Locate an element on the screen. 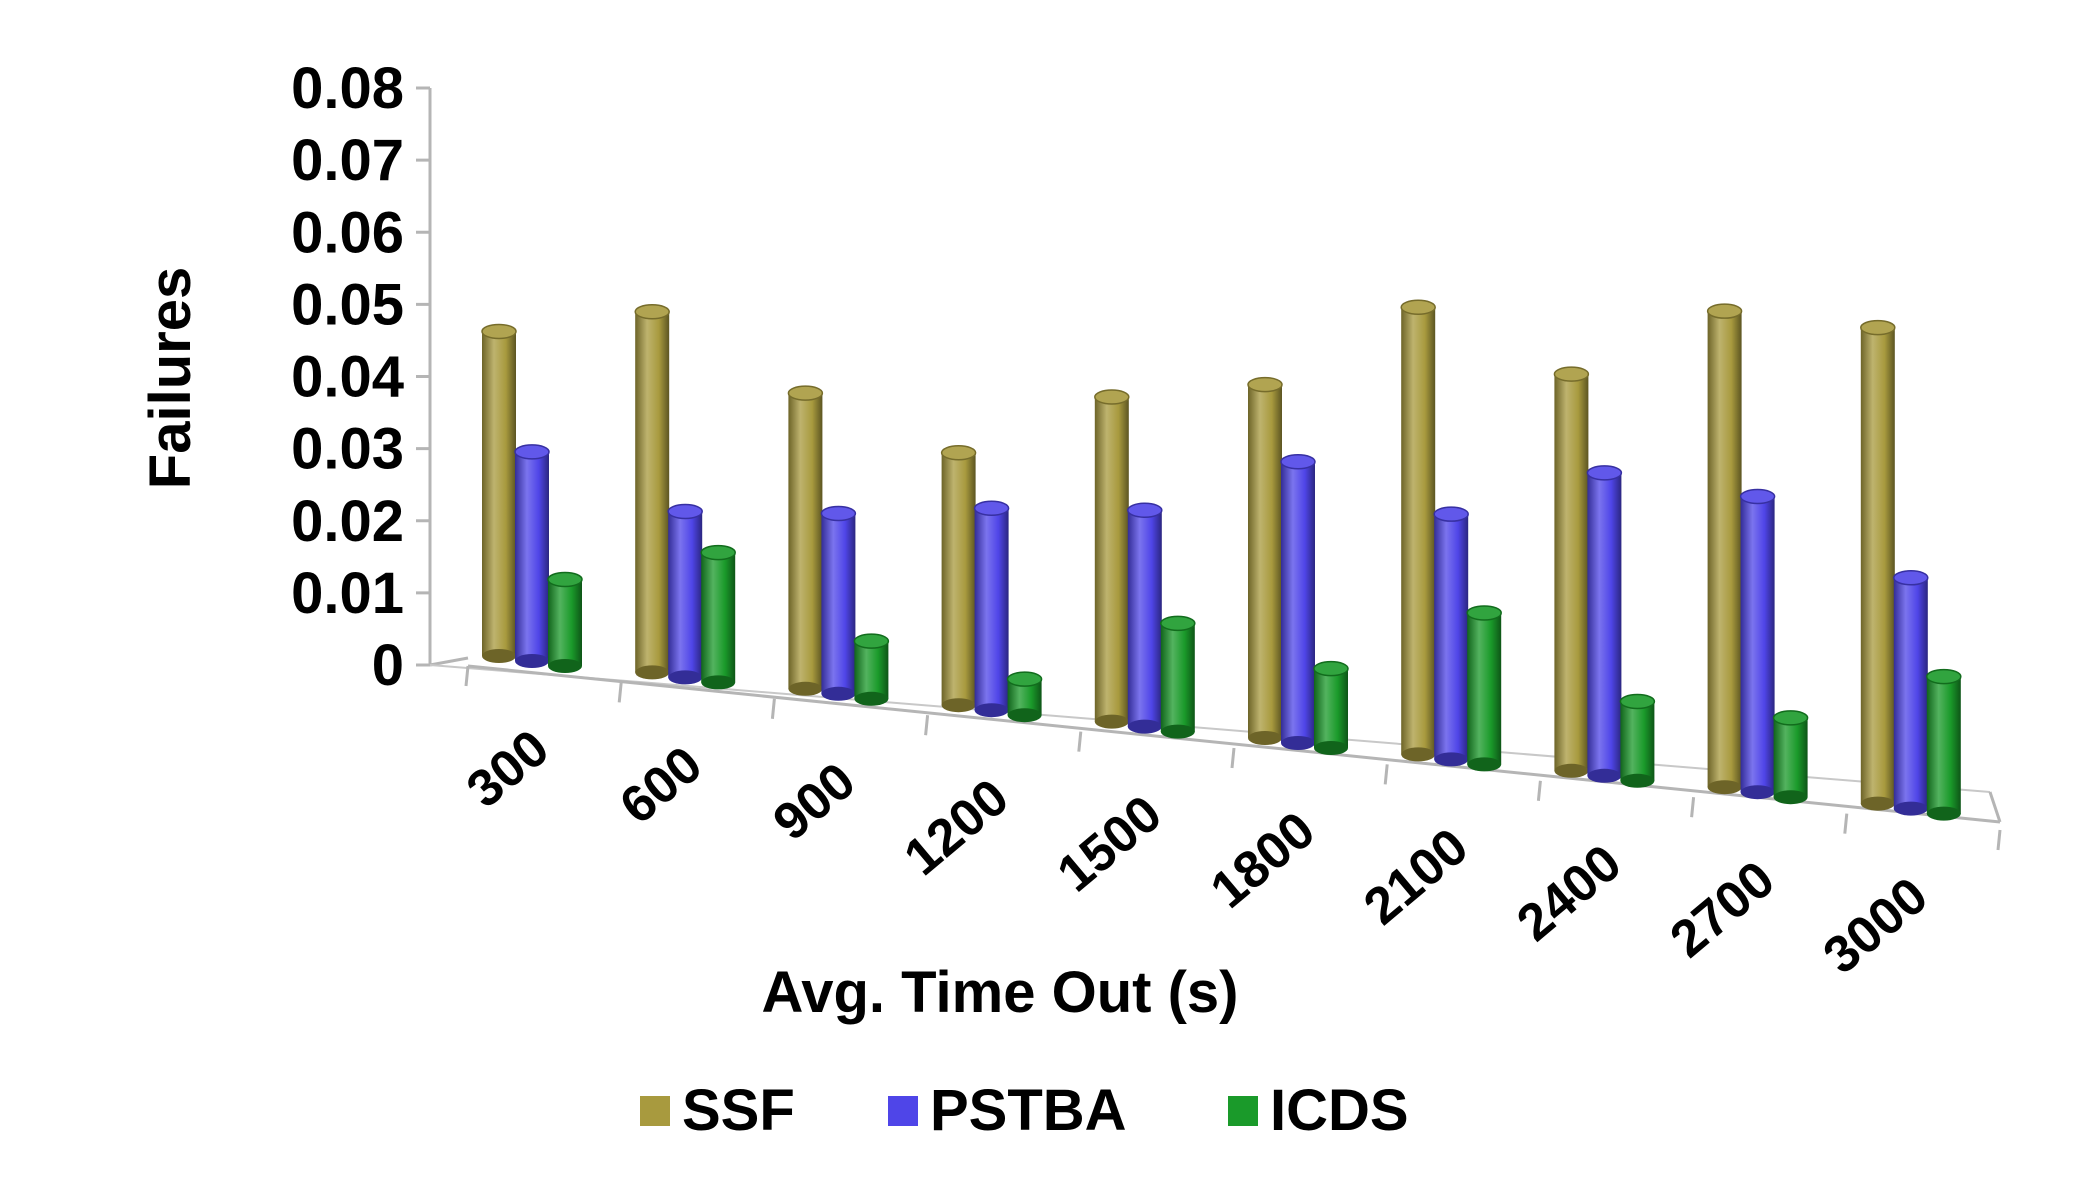  y-tick-label: 0.05 is located at coordinates (347, 304).